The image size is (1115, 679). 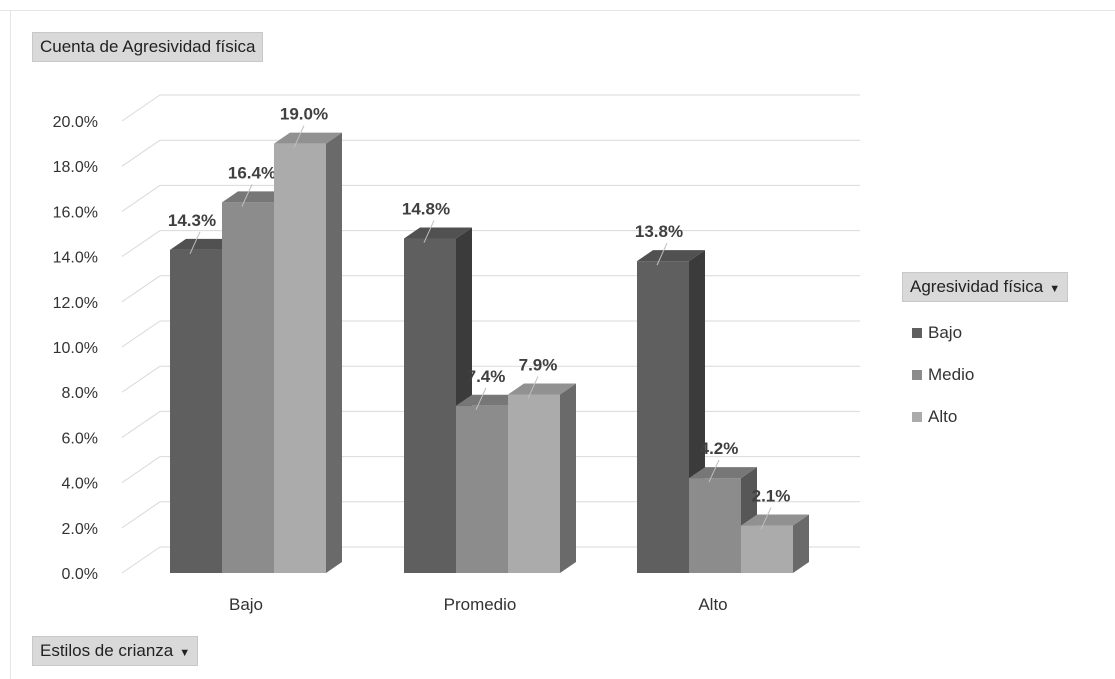 What do you see at coordinates (75, 303) in the screenshot?
I see `y-tick-label: 12.0%` at bounding box center [75, 303].